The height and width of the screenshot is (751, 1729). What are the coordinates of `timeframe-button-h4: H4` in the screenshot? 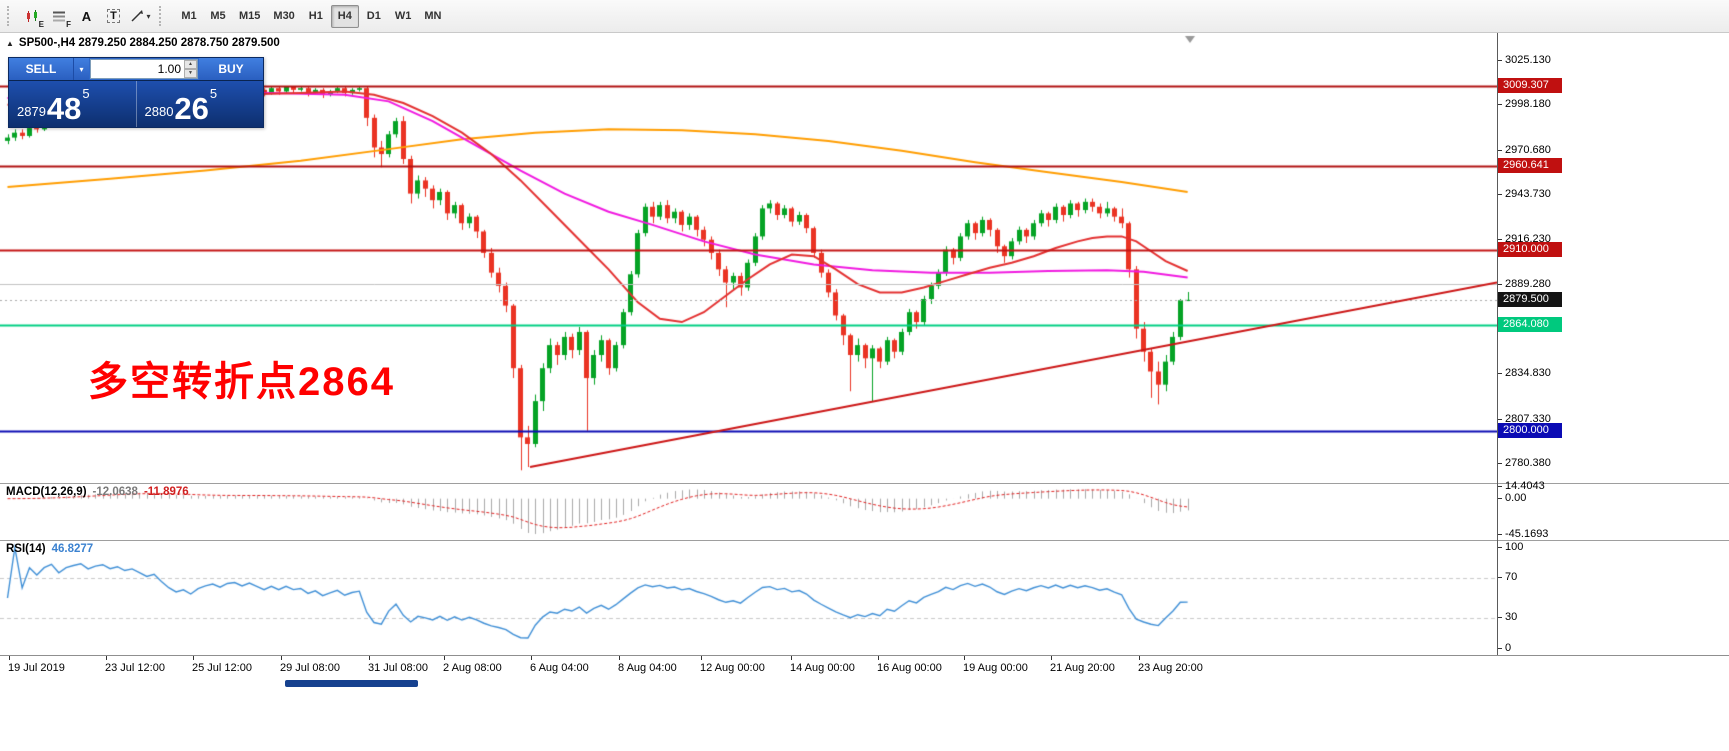 It's located at (344, 16).